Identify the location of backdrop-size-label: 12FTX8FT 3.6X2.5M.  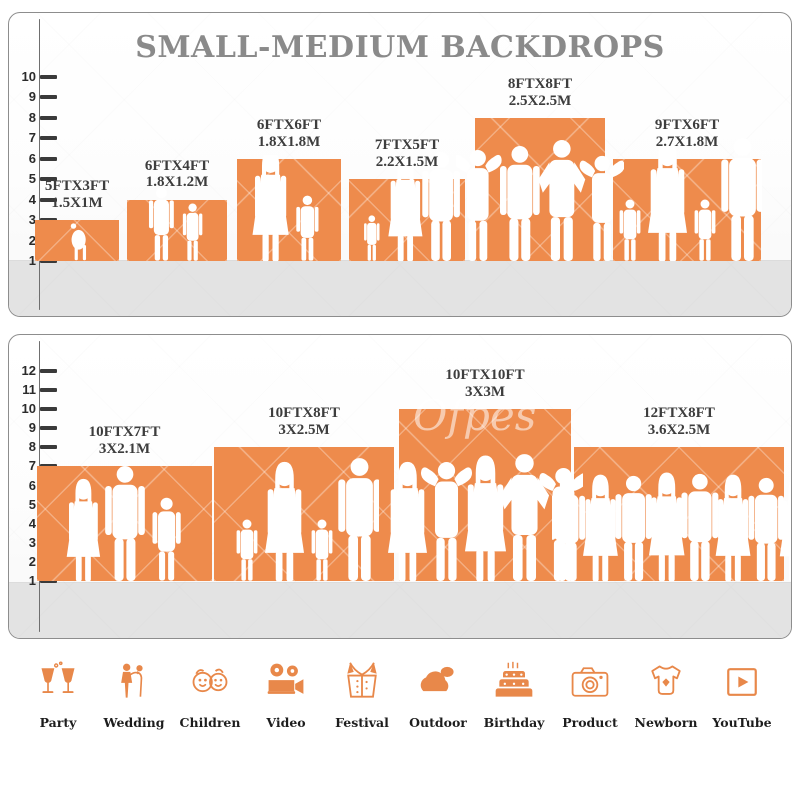
(679, 422).